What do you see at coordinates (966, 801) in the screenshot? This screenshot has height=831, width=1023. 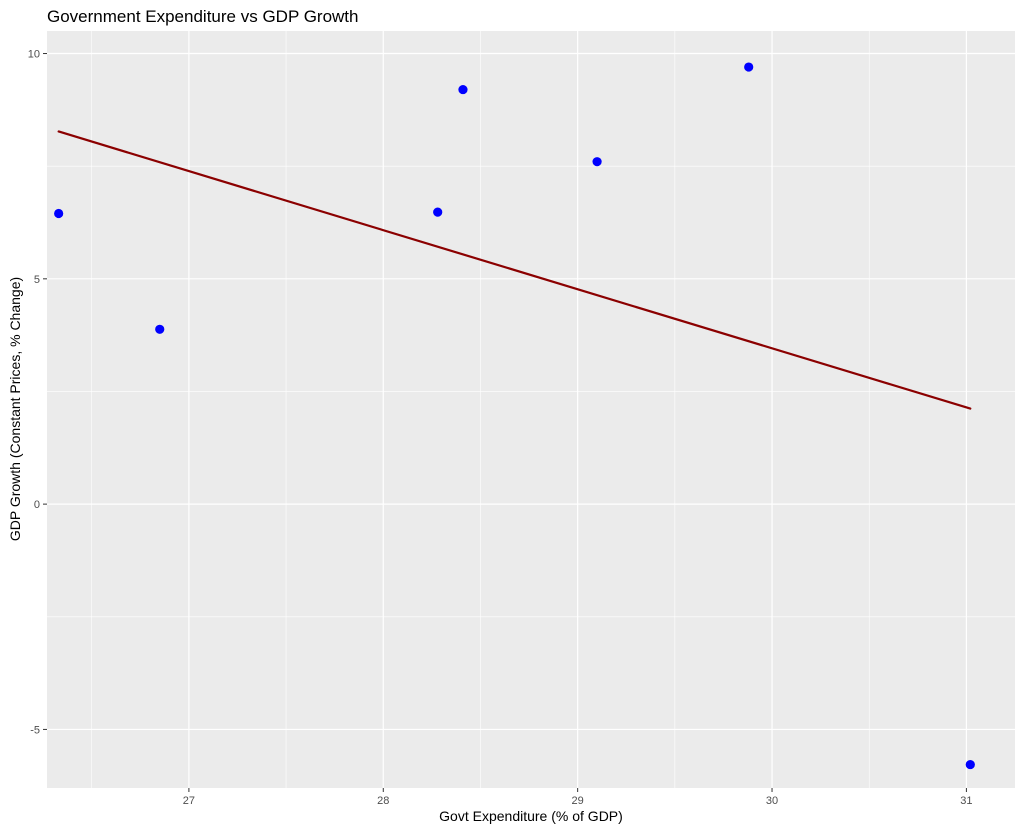 I see `x-tick-label: 31` at bounding box center [966, 801].